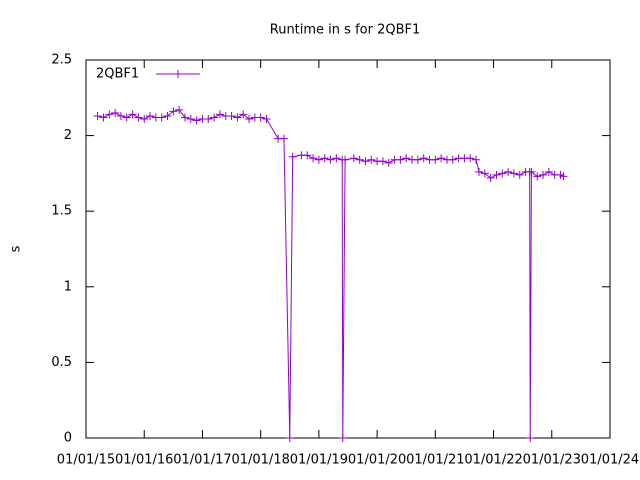  I want to click on y-tick-label: 2.5, so click(61, 60).